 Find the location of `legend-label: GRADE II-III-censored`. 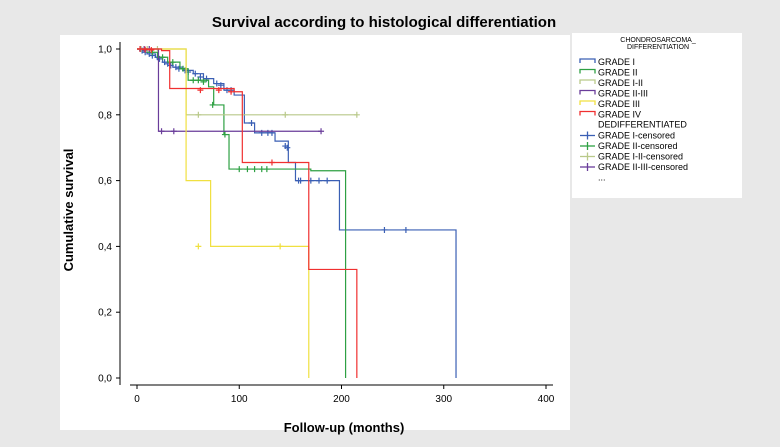

legend-label: GRADE II-III-censored is located at coordinates (643, 167).